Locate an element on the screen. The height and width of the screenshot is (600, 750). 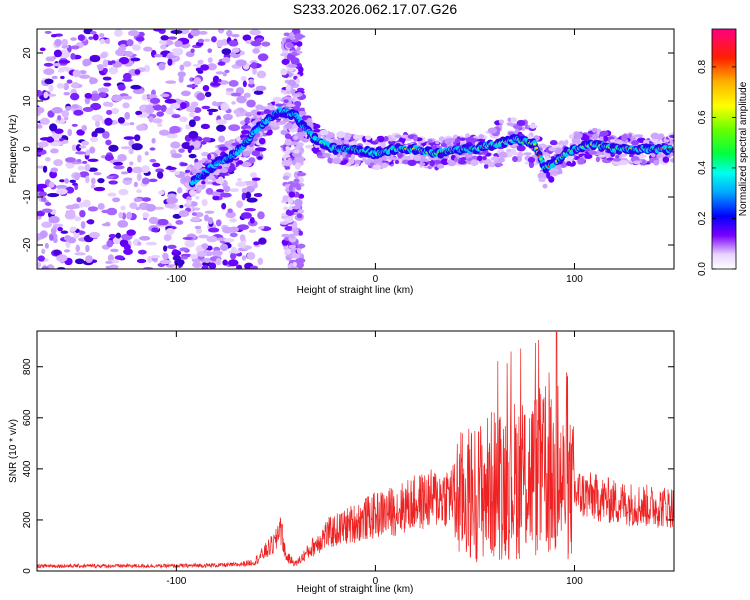
colorbar-gradient is located at coordinates (724, 149).